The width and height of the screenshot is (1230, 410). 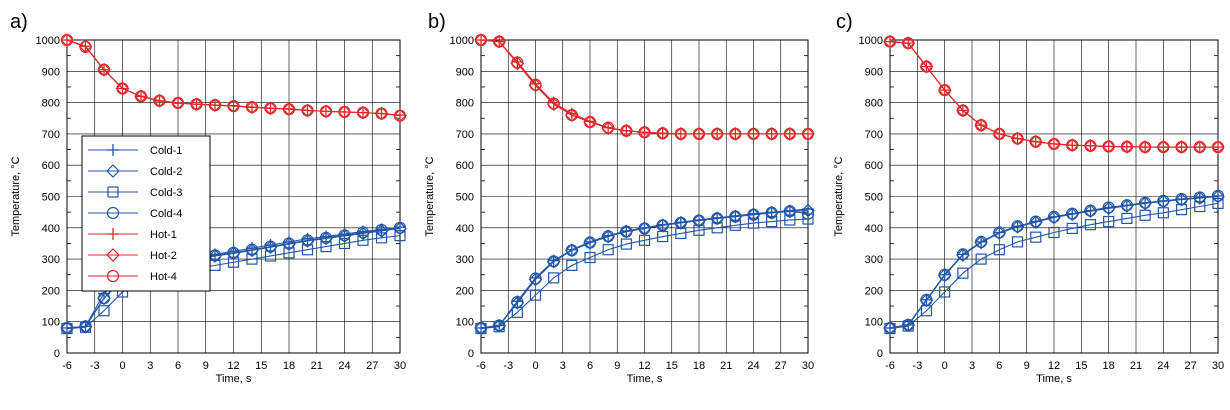 I want to click on panel-label: b), so click(x=437, y=22).